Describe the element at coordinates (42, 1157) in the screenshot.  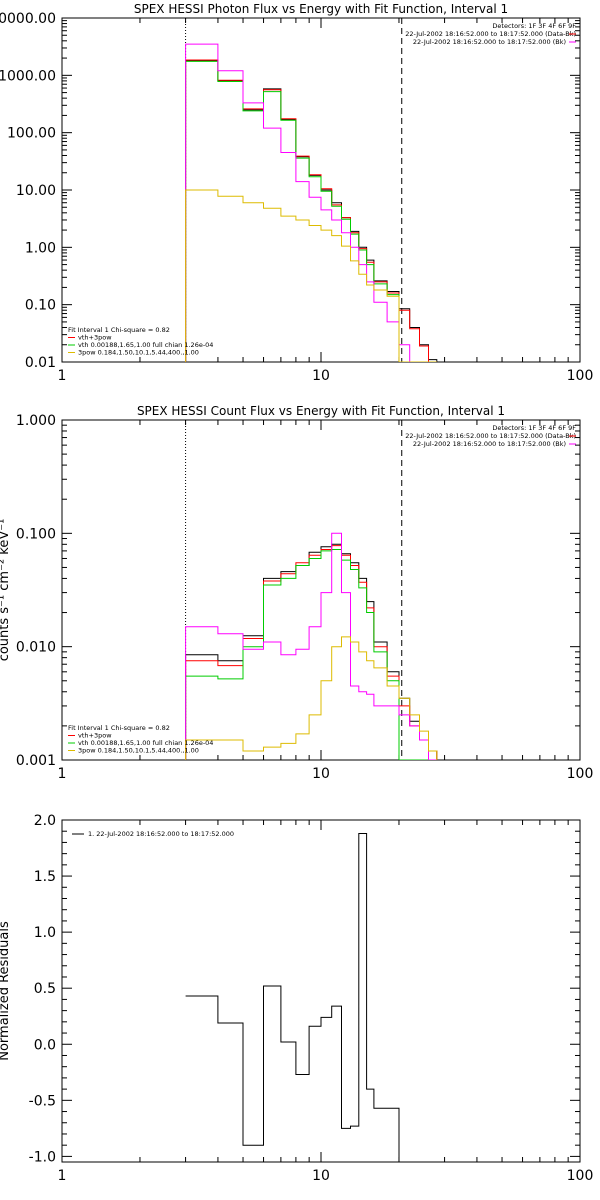
I see `y-tick-label: -1.0` at that location.